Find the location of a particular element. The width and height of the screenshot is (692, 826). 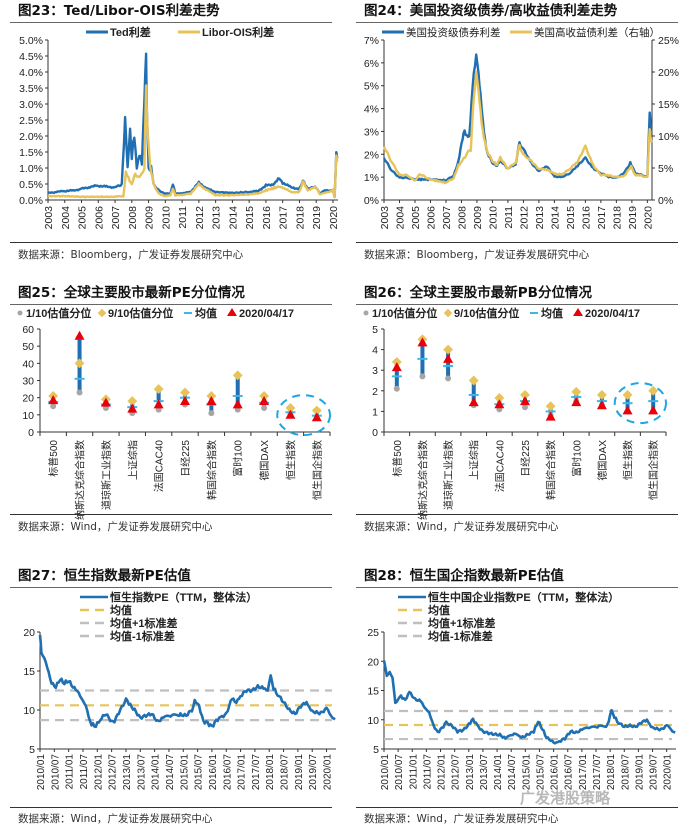

x-tick-label: 2010/01 is located at coordinates (41, 772).